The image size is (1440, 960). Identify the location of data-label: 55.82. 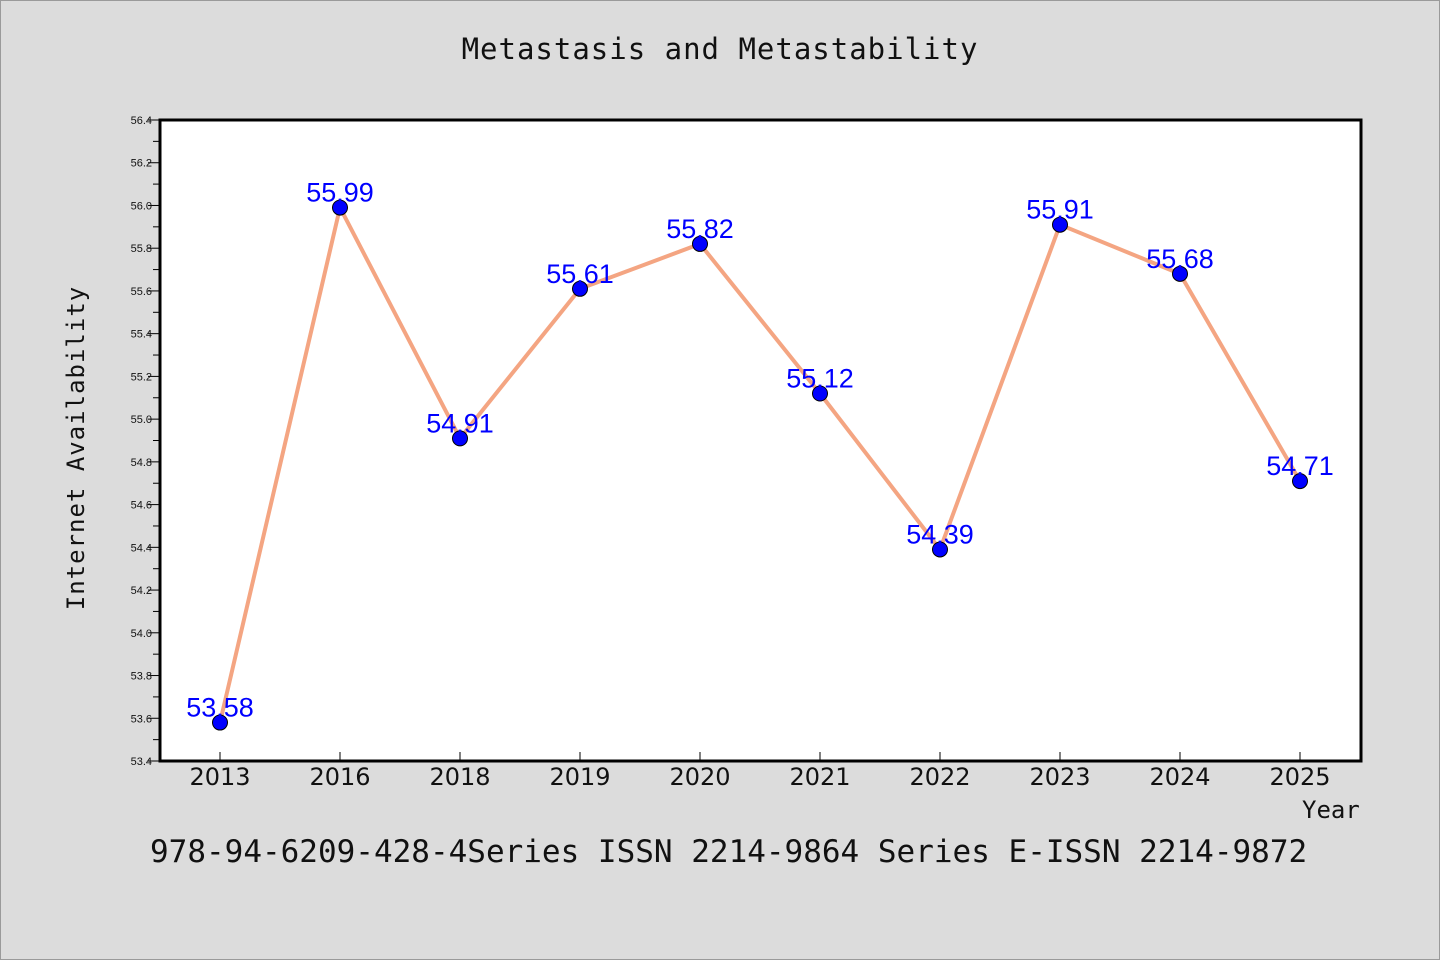
(700, 229).